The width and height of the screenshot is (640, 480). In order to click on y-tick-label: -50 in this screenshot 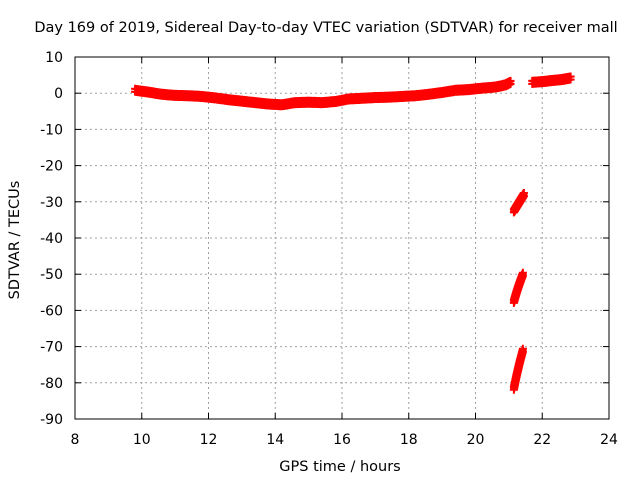, I will do `click(51, 275)`.